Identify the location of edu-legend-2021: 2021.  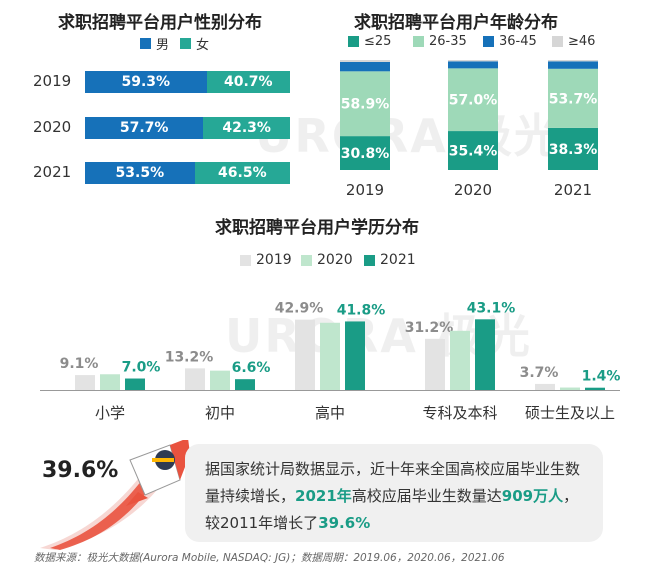
(390, 260).